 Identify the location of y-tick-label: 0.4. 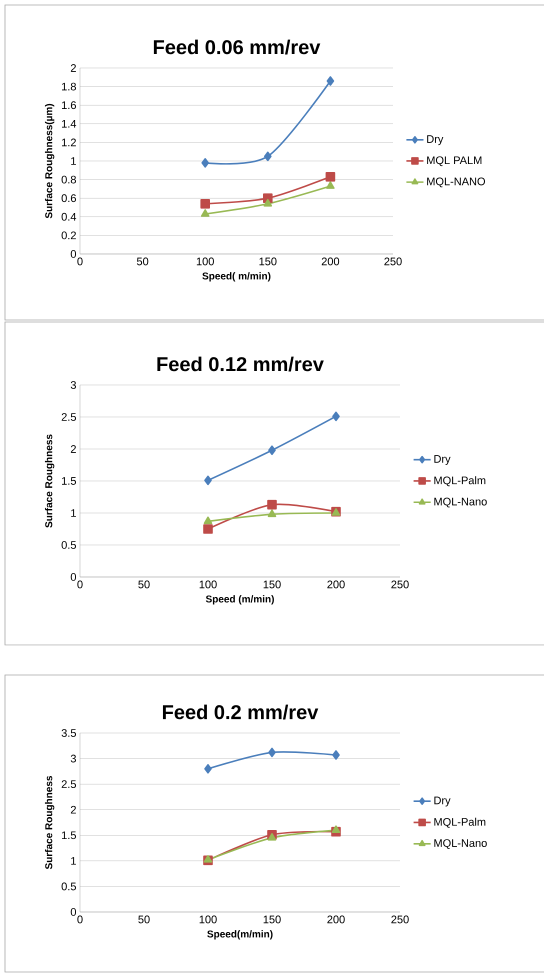
(69, 216).